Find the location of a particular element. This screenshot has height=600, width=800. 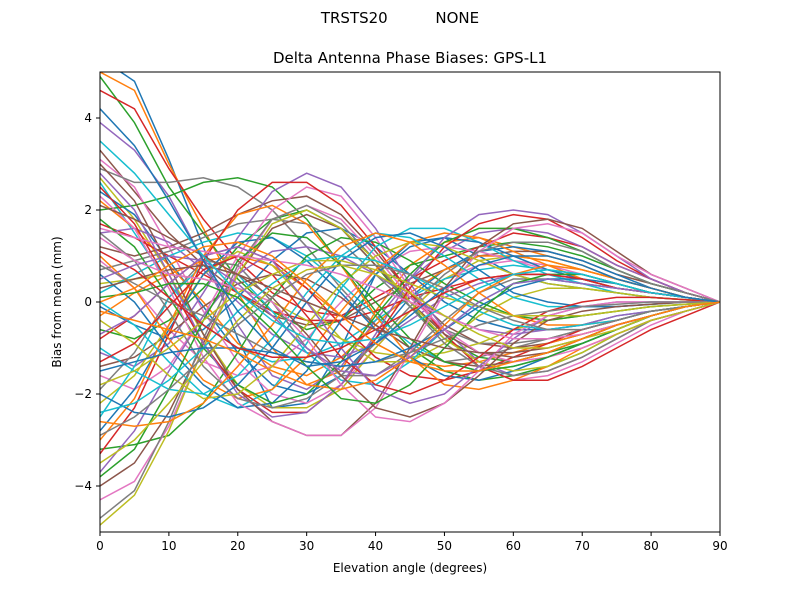

x-tick-label: 60 is located at coordinates (513, 546).